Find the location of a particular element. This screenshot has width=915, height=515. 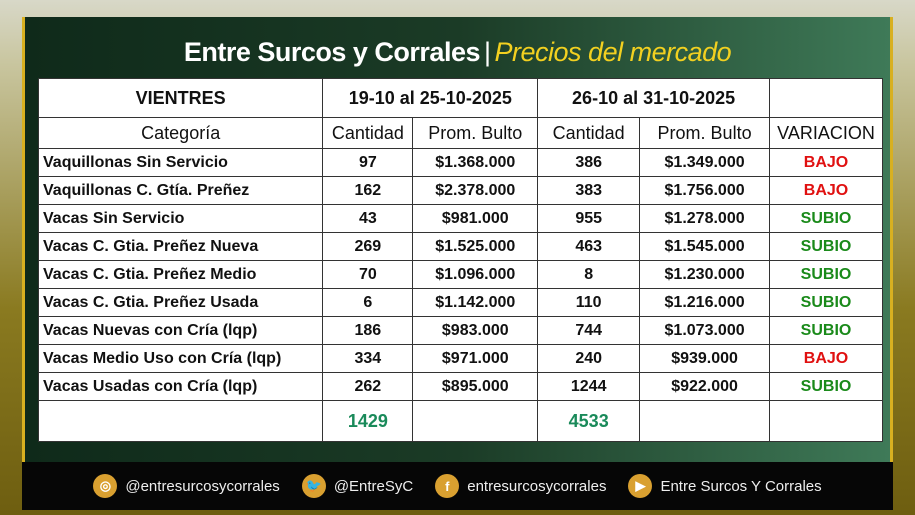

youtube-icon: ▶ is located at coordinates (640, 486).